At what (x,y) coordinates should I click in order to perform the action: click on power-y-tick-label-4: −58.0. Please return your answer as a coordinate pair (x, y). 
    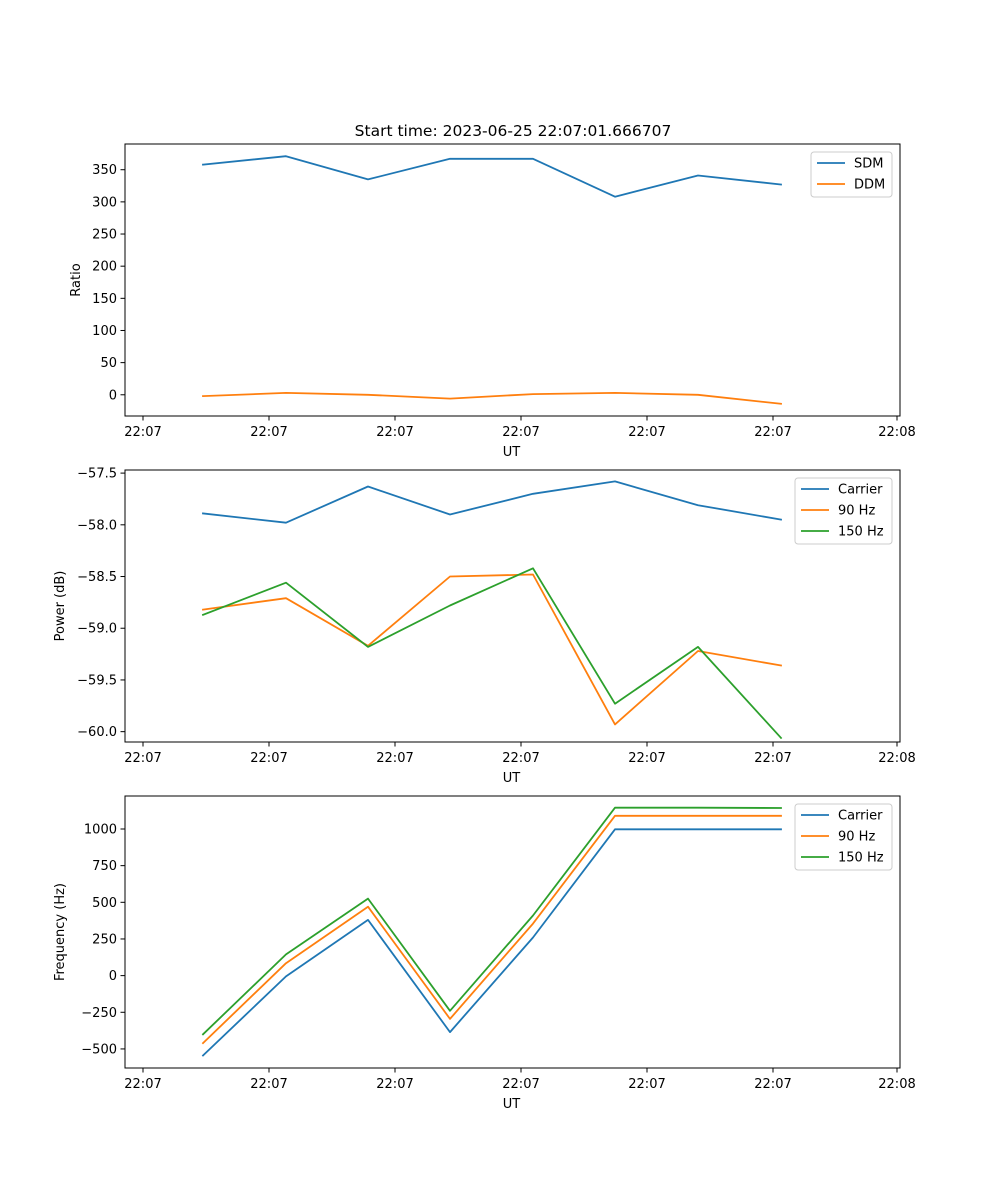
    Looking at the image, I should click on (97, 525).